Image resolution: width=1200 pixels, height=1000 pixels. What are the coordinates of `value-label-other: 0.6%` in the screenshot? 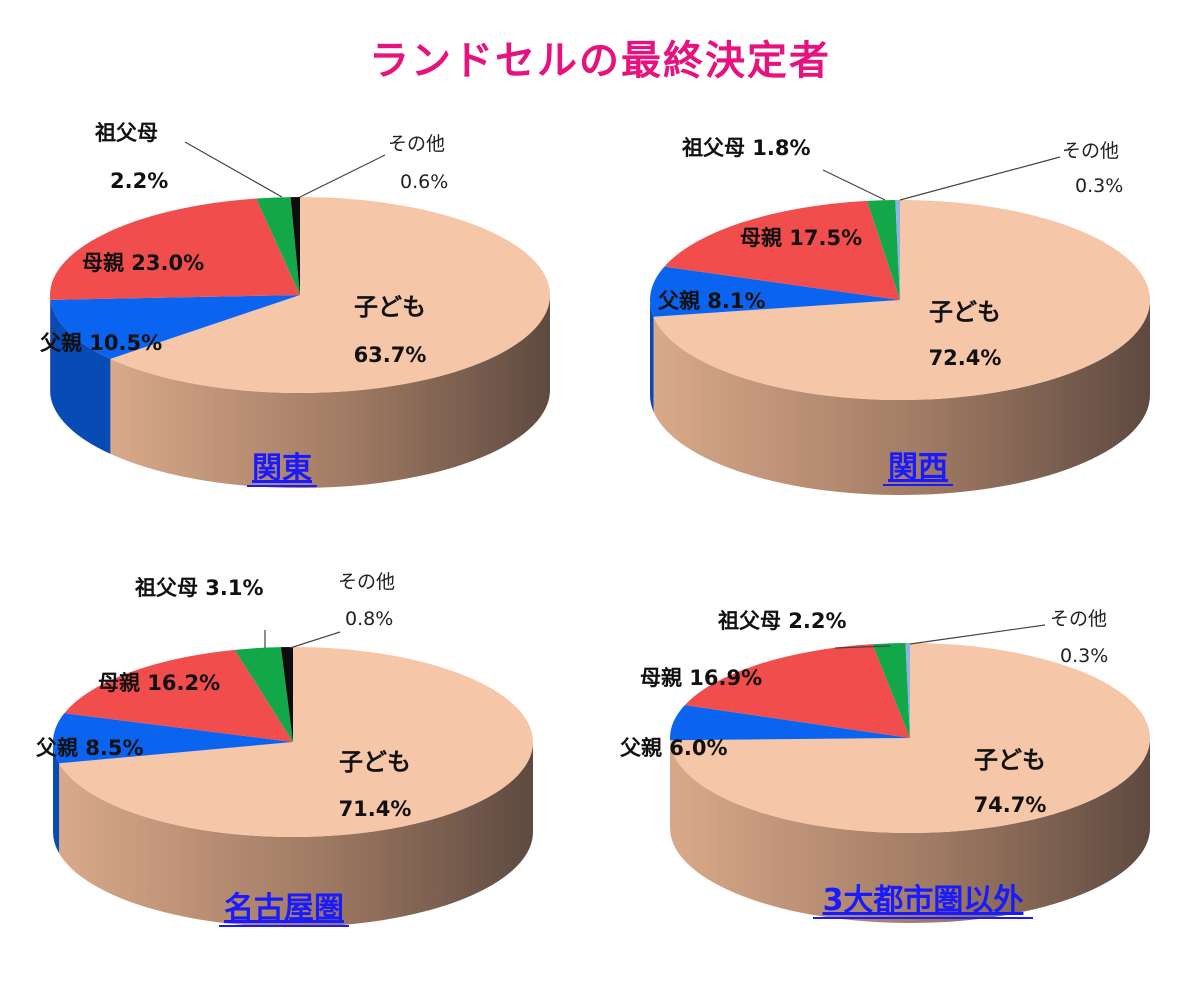 It's located at (424, 182).